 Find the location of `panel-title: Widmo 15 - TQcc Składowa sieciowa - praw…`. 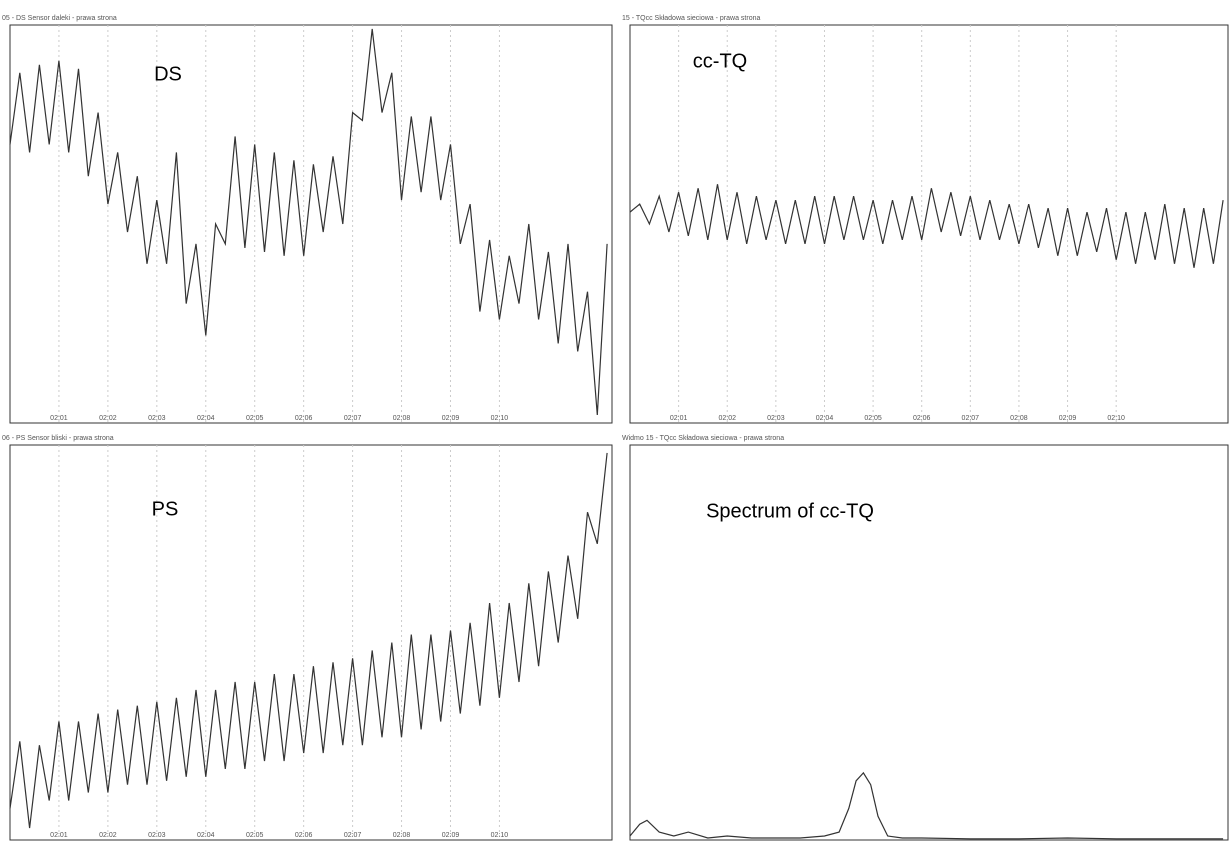

panel-title: Widmo 15 - TQcc Składowa sieciowa - praw… is located at coordinates (703, 438).